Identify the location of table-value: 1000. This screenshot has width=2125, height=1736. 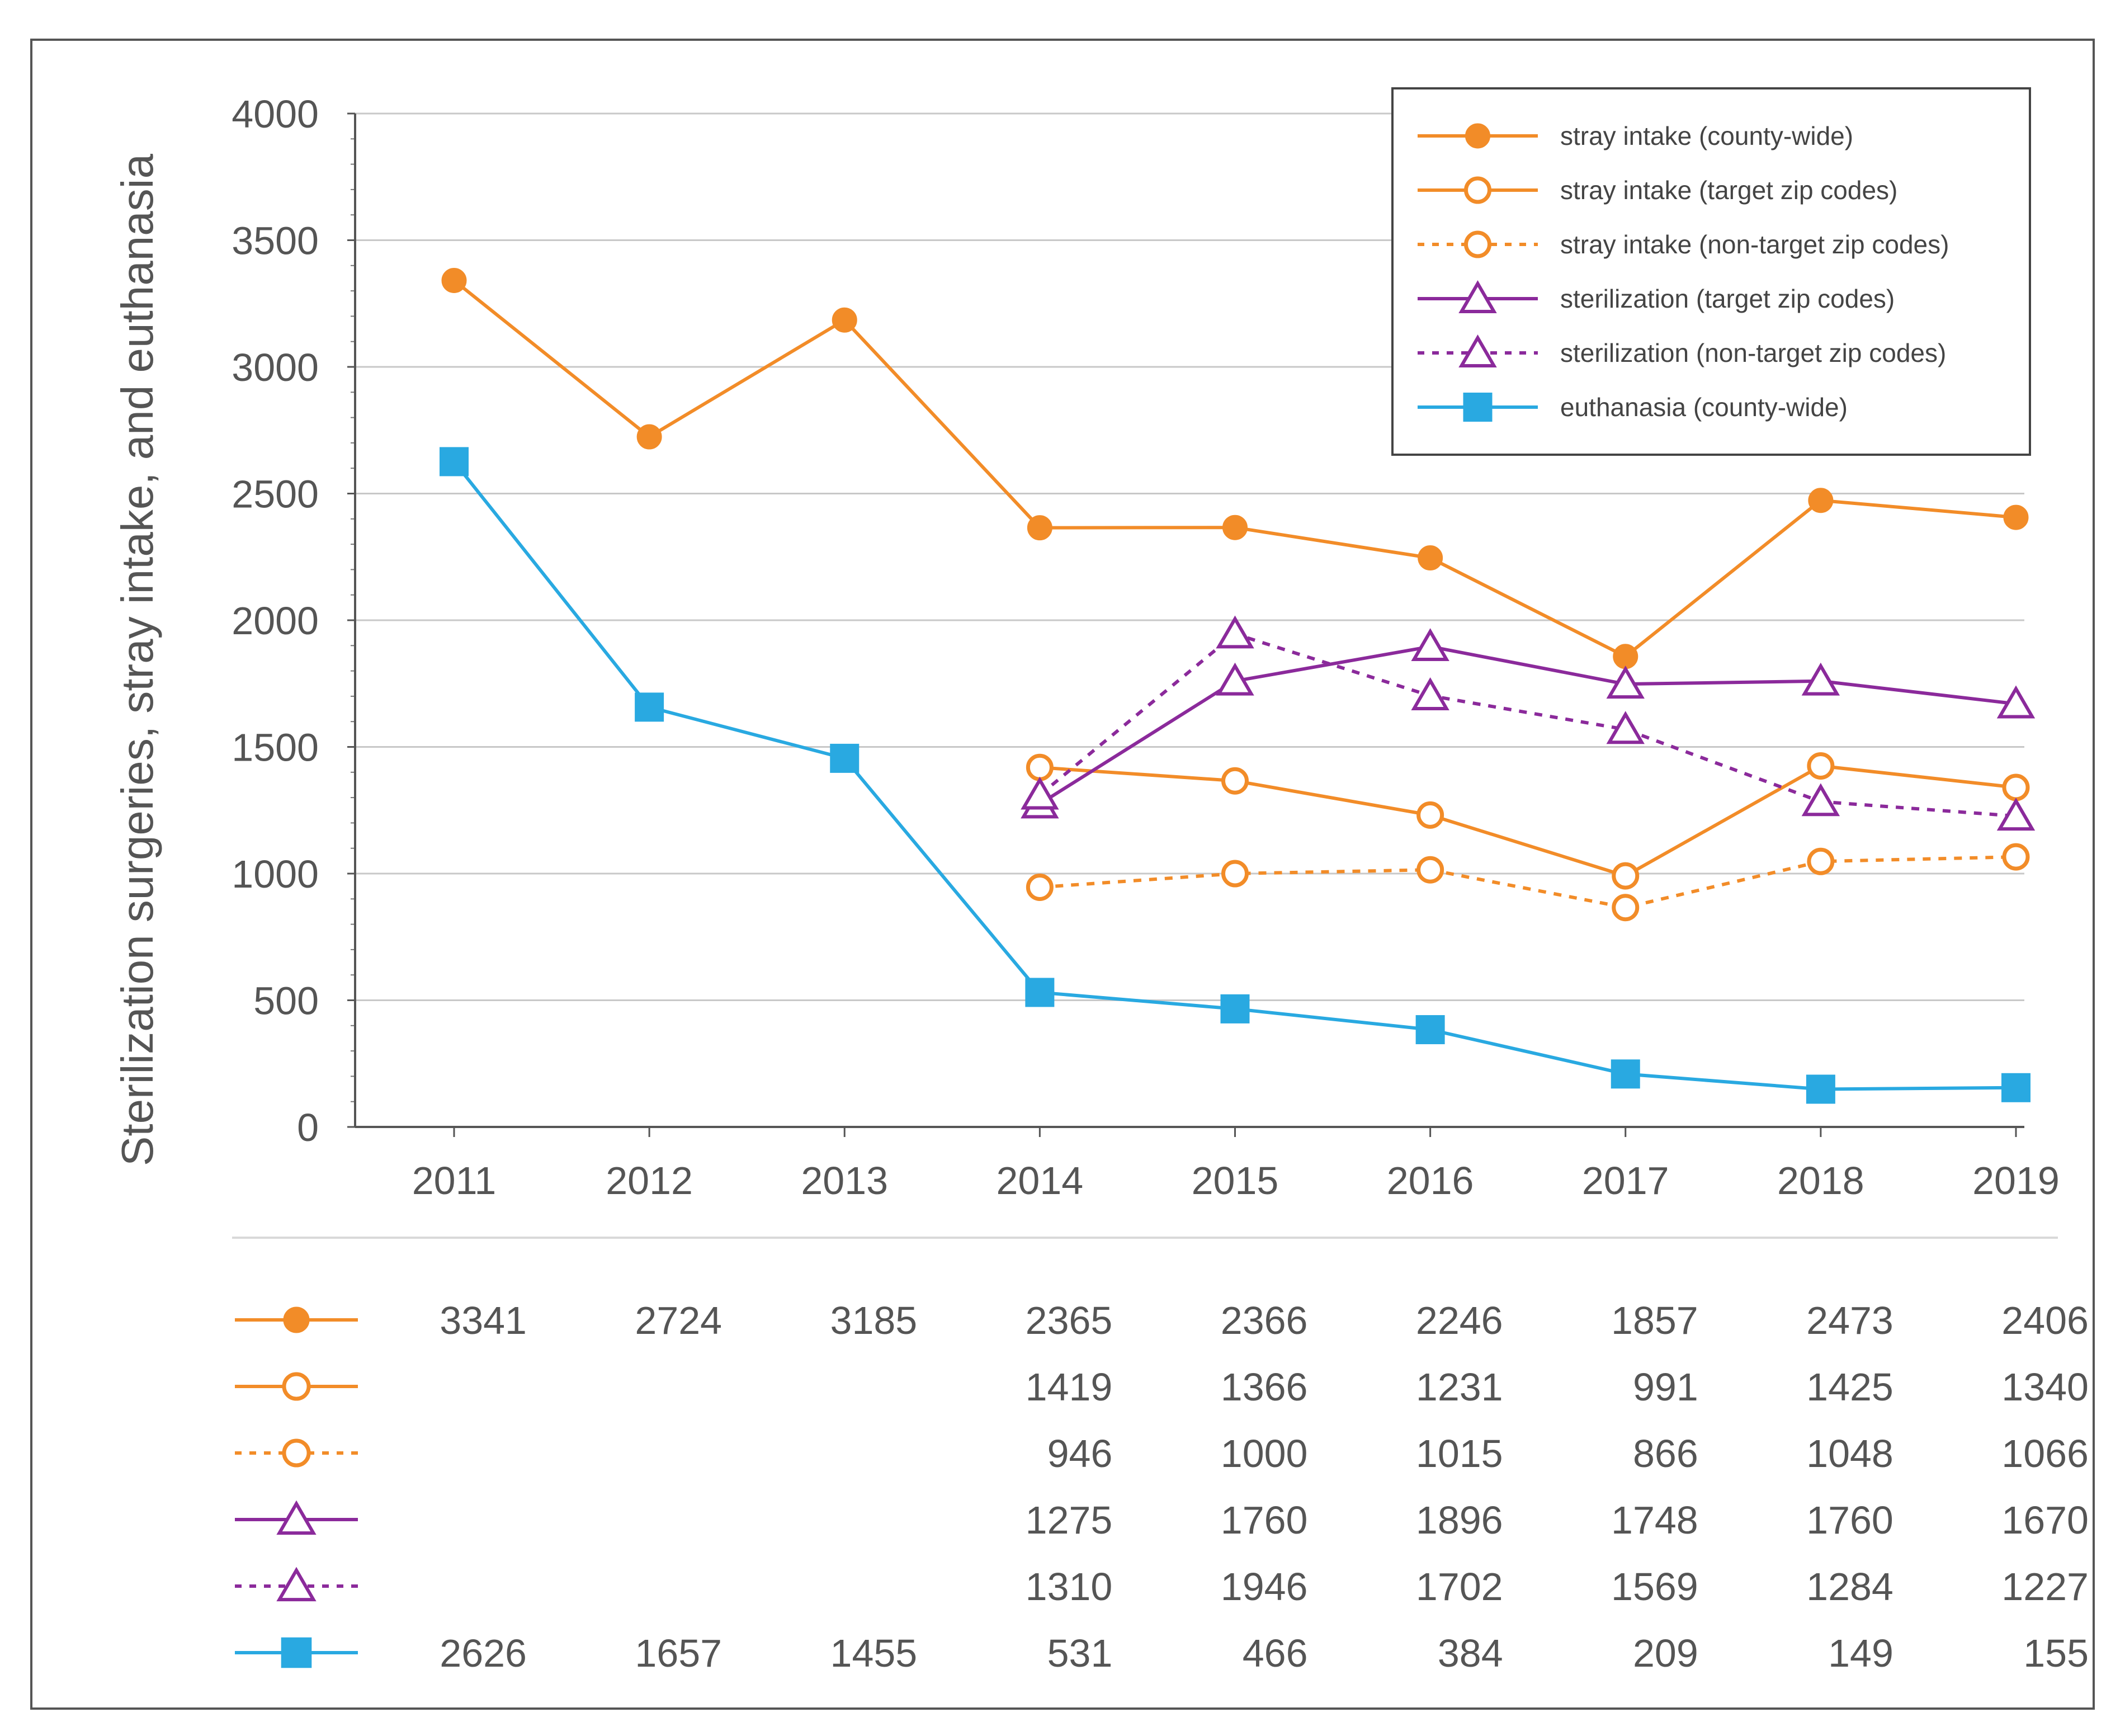
(1265, 1453).